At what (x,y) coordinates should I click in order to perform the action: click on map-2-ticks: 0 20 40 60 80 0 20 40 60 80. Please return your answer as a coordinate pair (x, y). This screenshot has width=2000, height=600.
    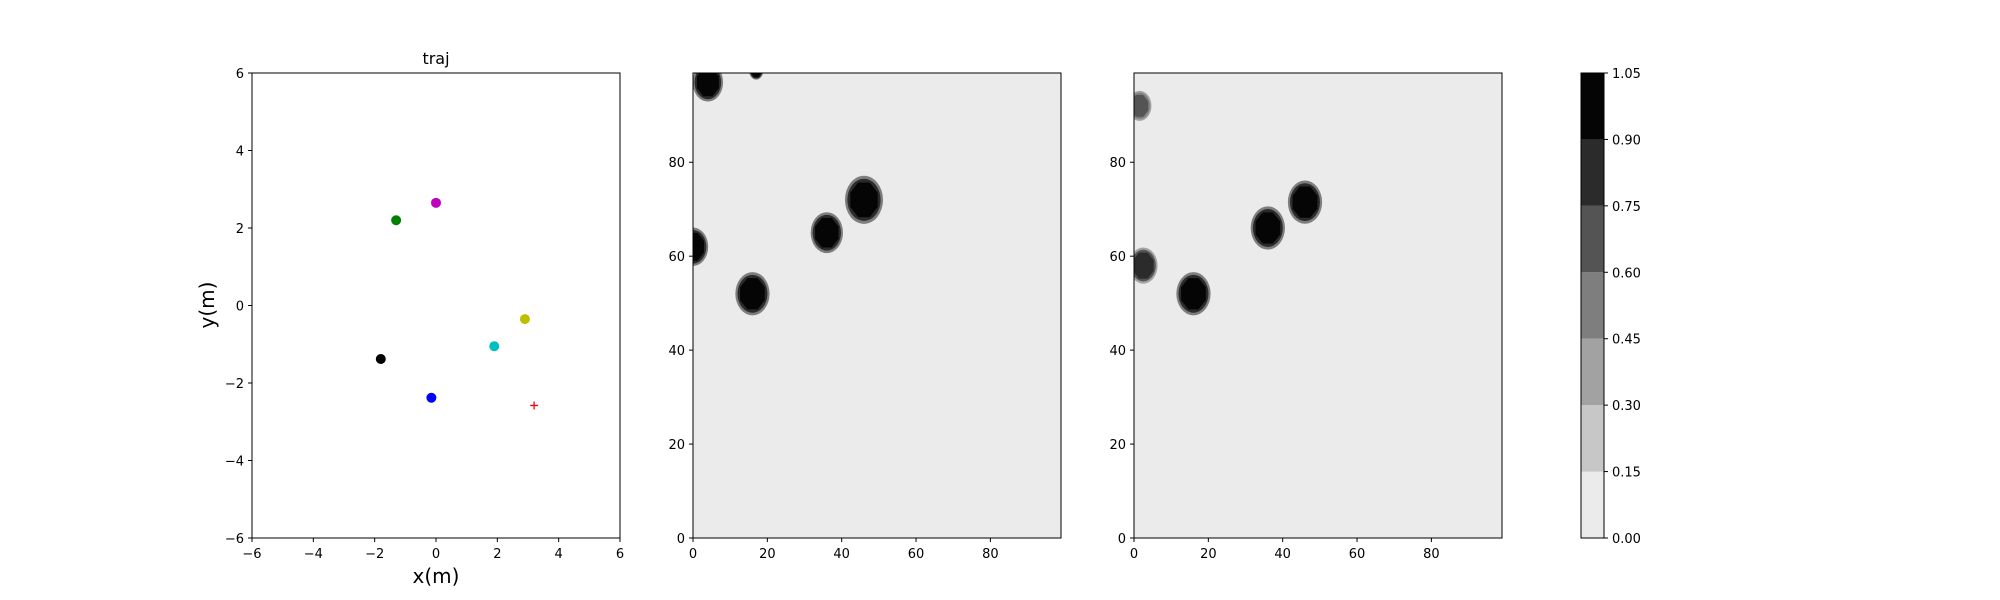
    Looking at the image, I should click on (1274, 359).